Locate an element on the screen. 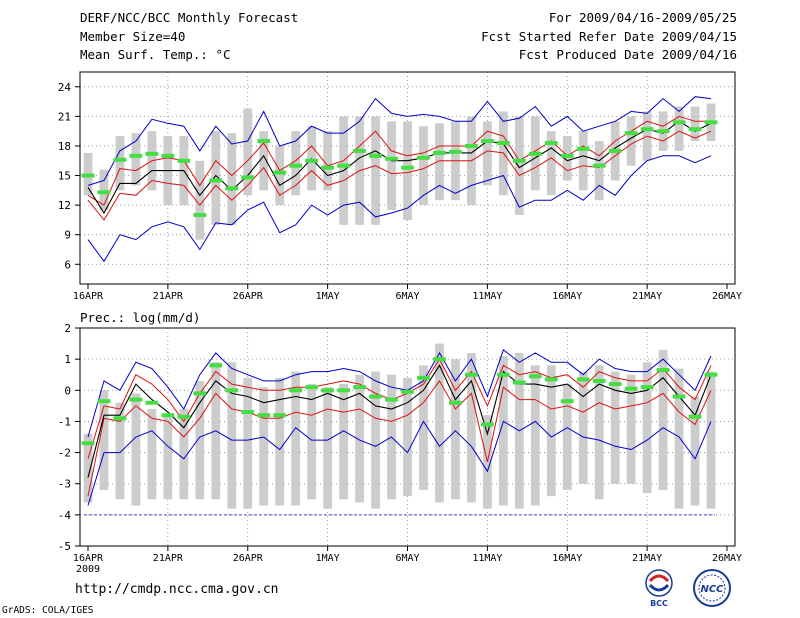 This screenshot has width=800, height=618. temp-x-tick-label: 1MAY is located at coordinates (328, 295).